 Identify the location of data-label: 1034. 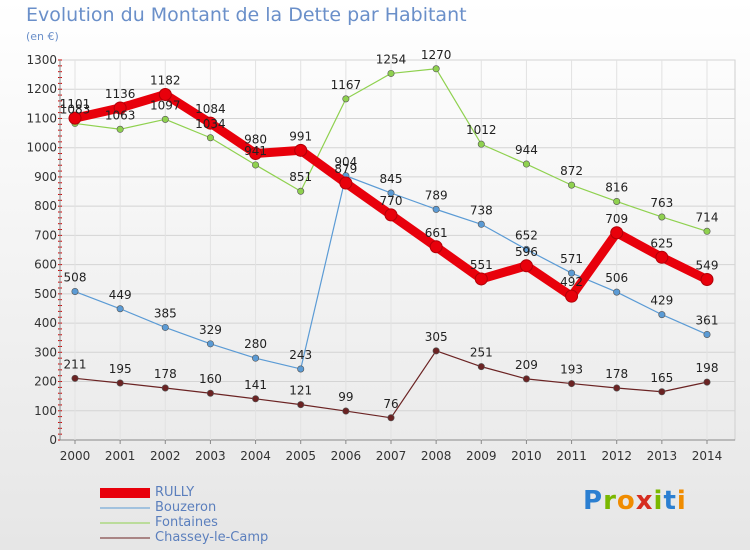
(210, 124).